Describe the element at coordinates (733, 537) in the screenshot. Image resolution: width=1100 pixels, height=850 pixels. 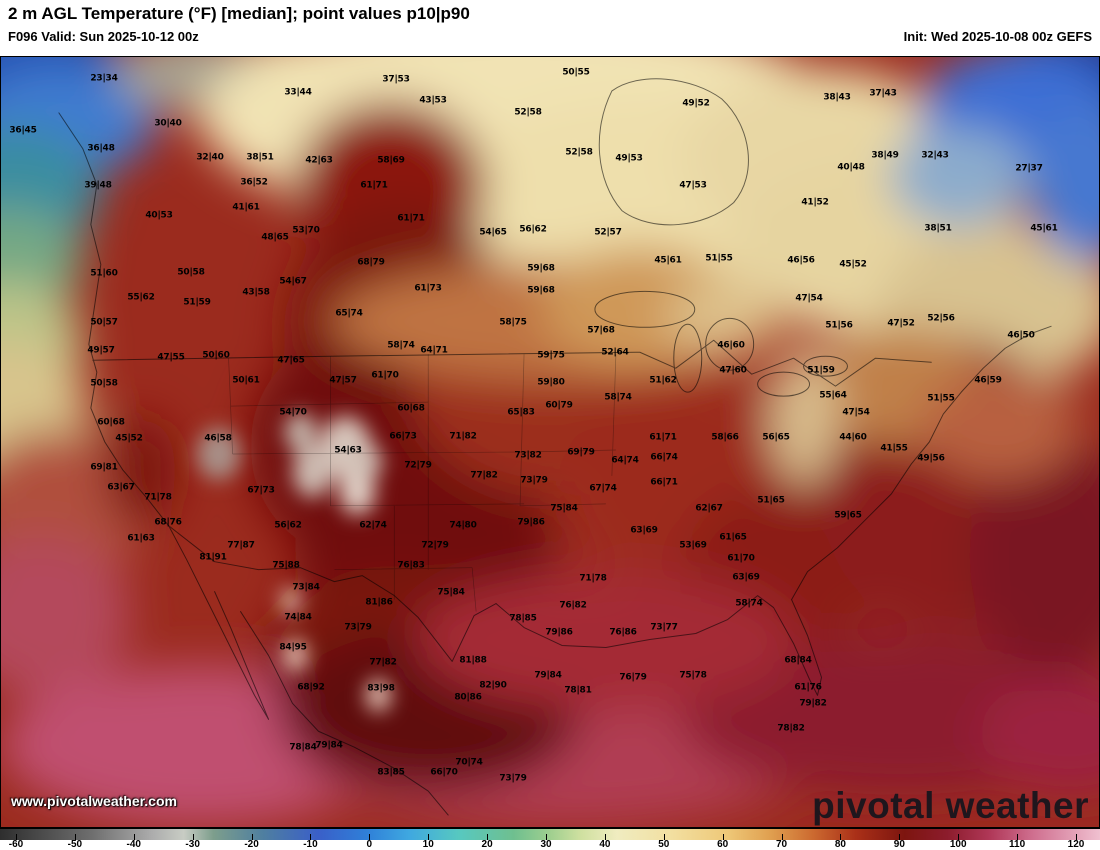
I see `map-point-value: 61|65` at that location.